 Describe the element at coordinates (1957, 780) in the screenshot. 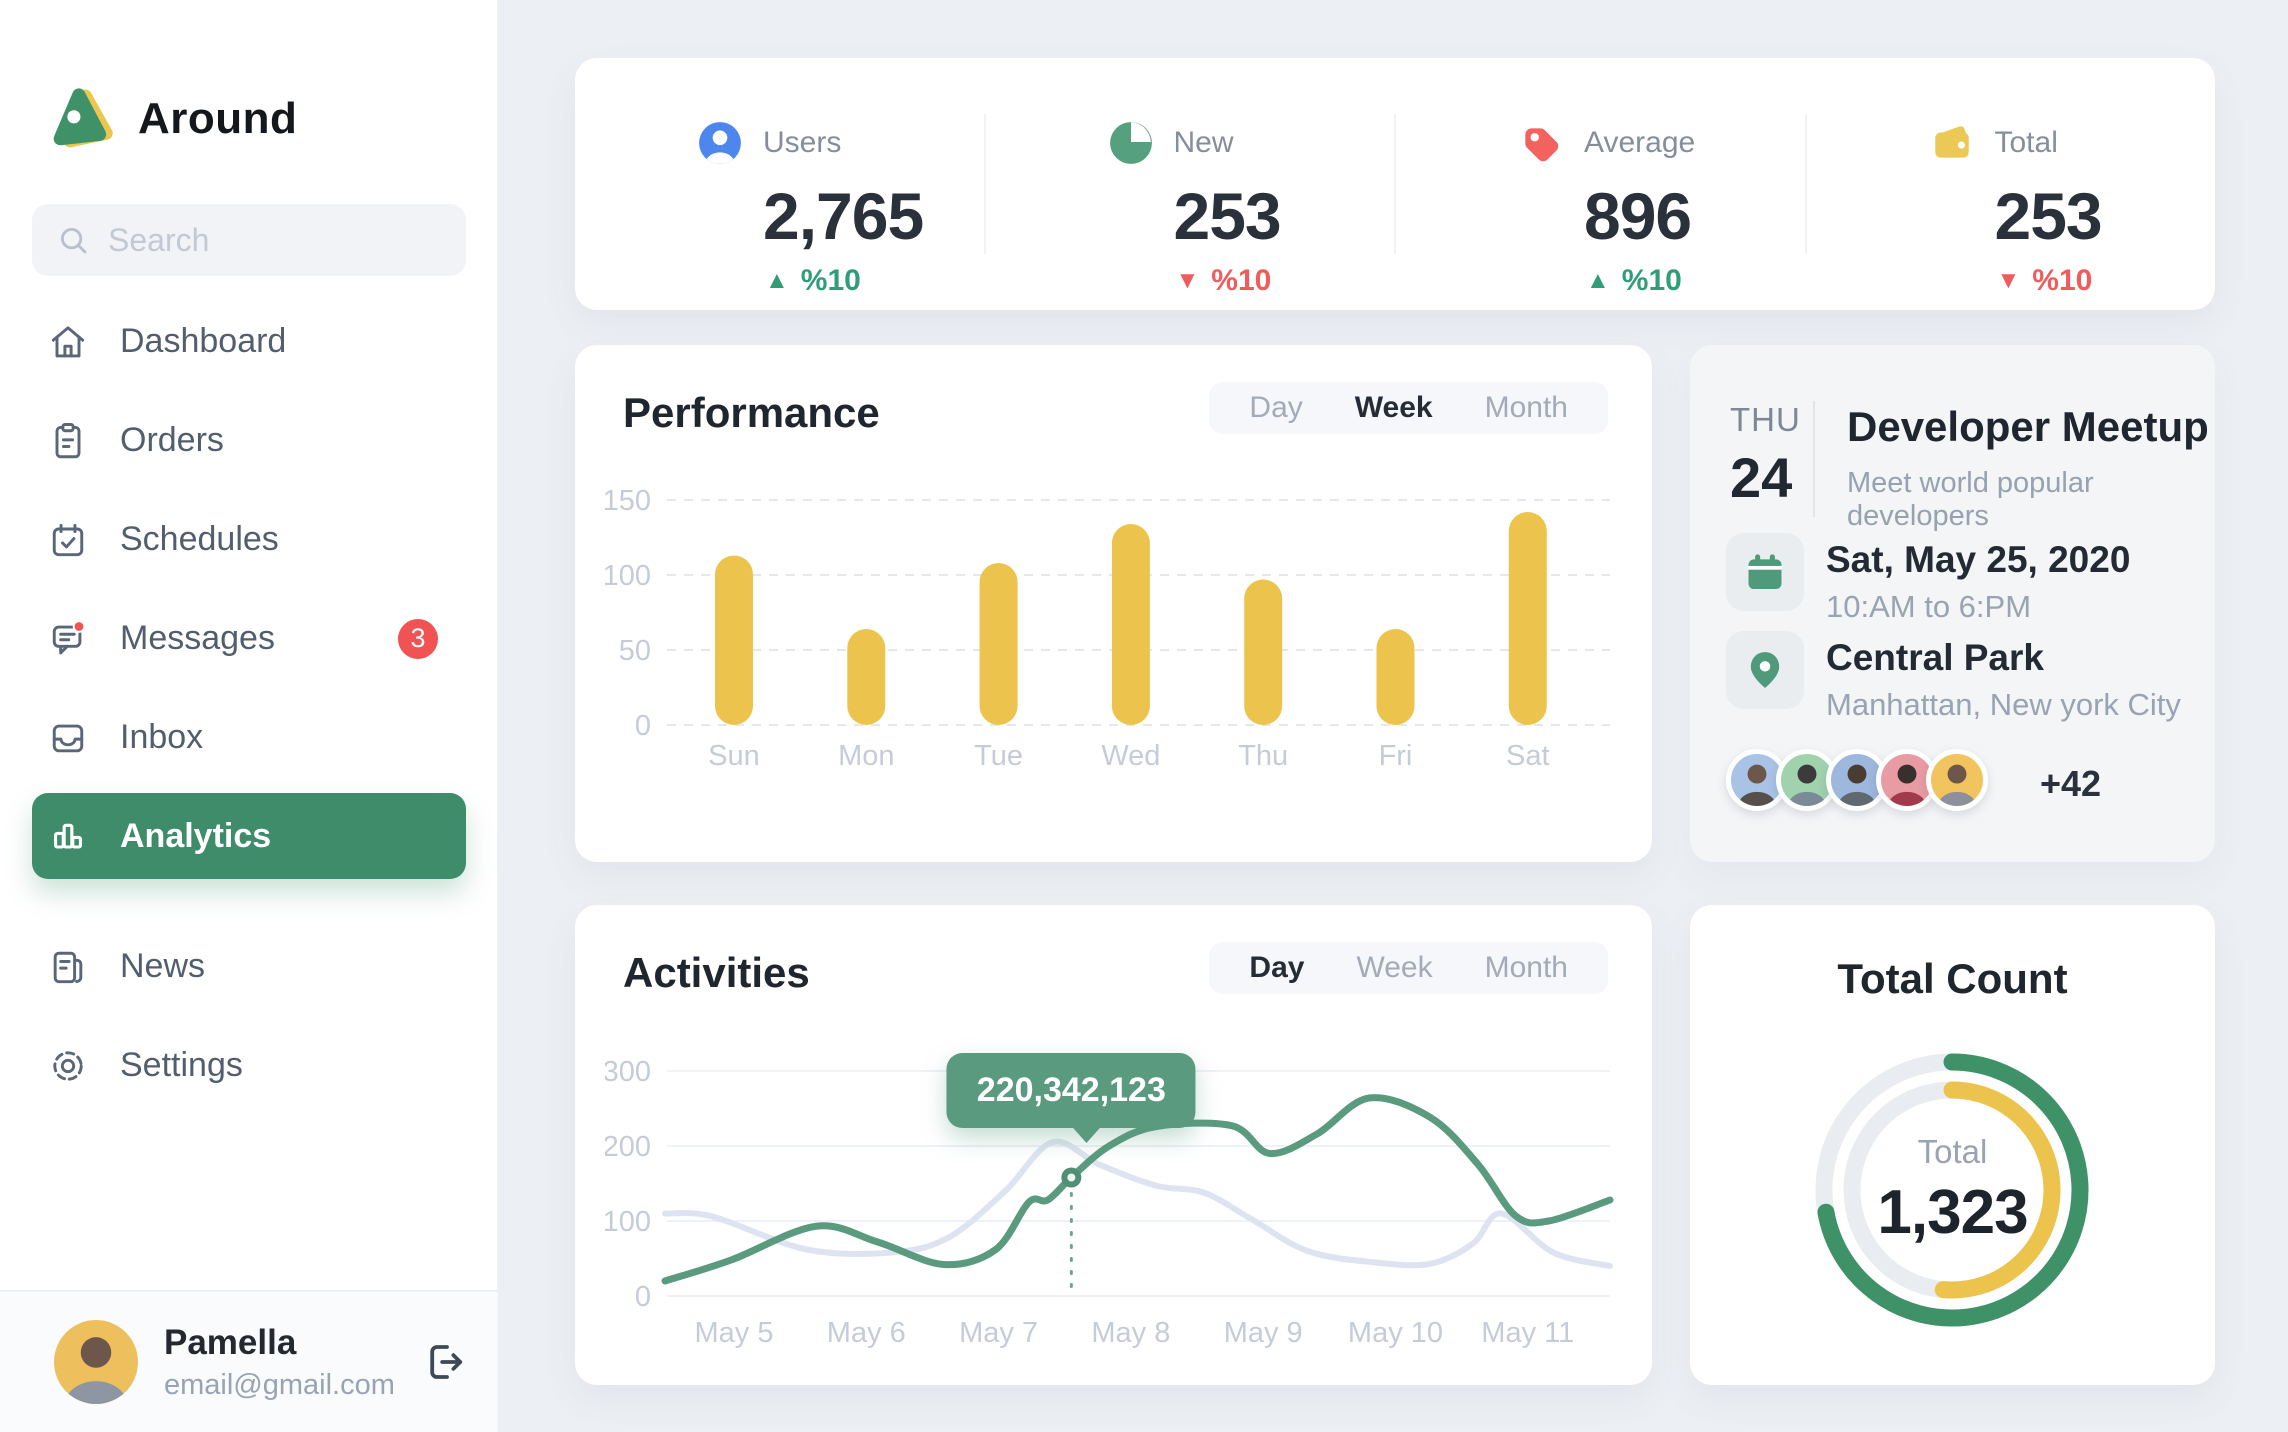

I see `attendee-avatar` at that location.